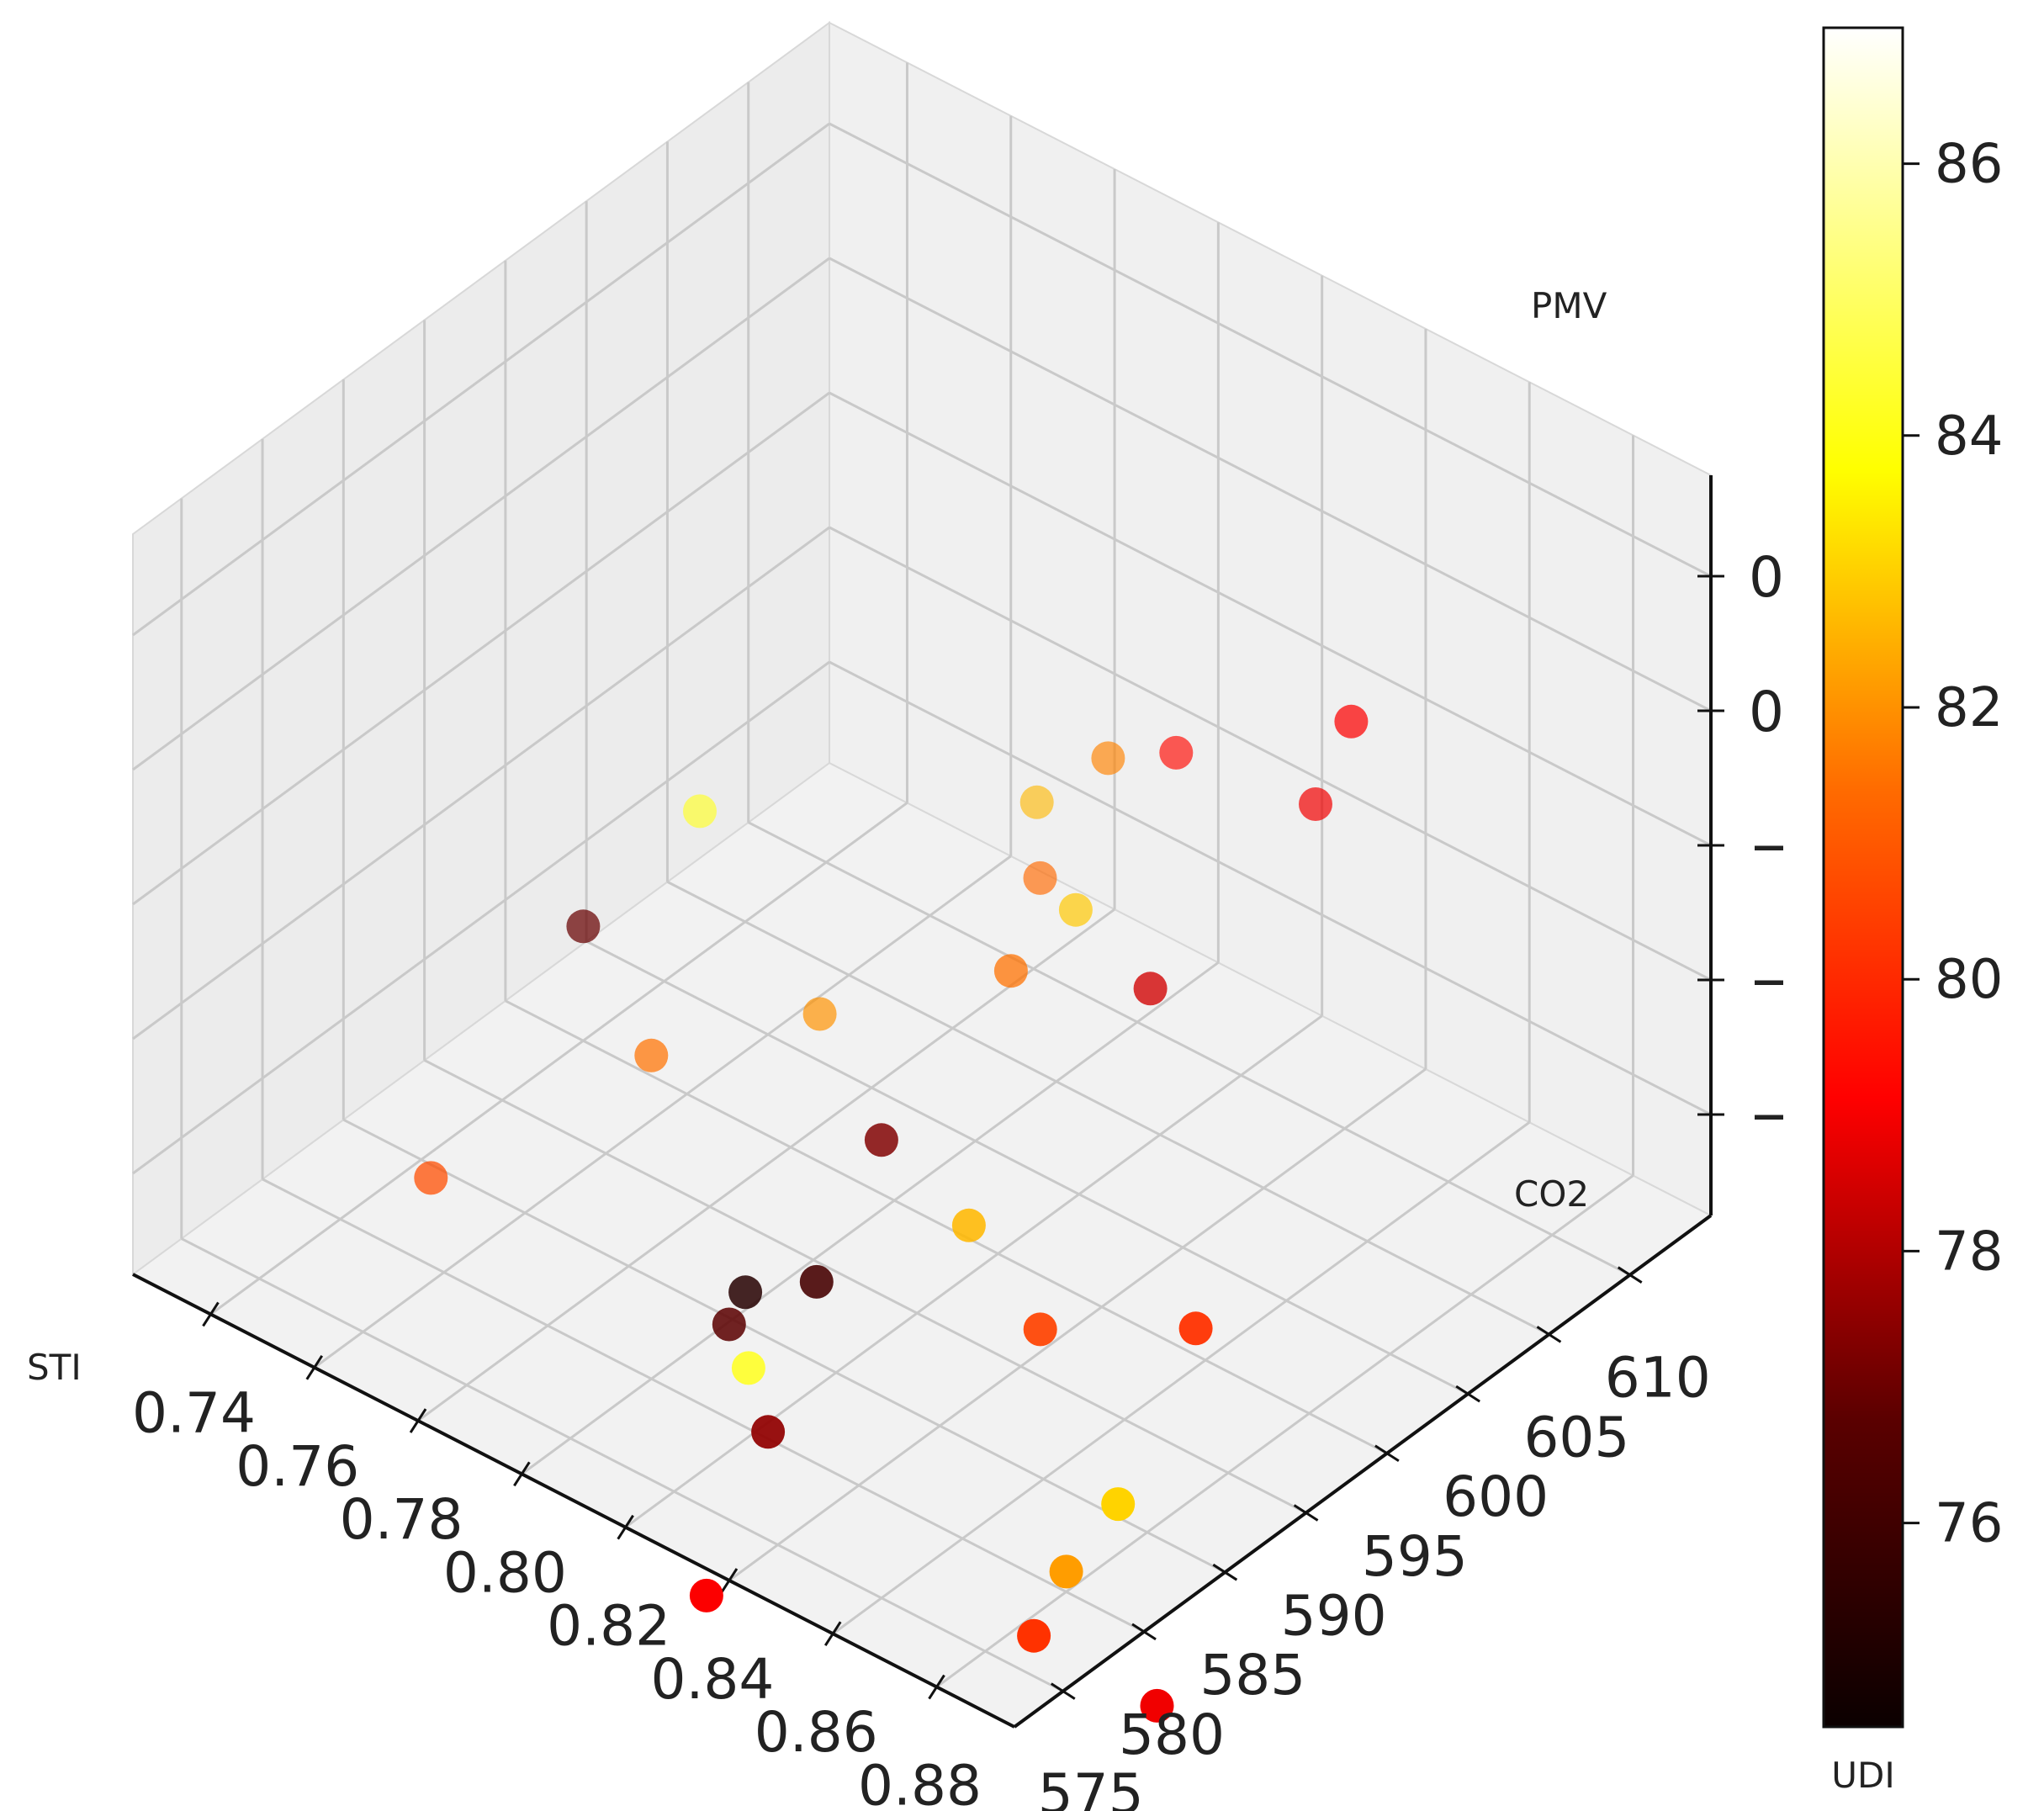 This screenshot has height=1811, width=2044. Describe the element at coordinates (1953, 844) in the screenshot. I see `colorbar-ticks: 86 84 82 80 78 76` at that location.